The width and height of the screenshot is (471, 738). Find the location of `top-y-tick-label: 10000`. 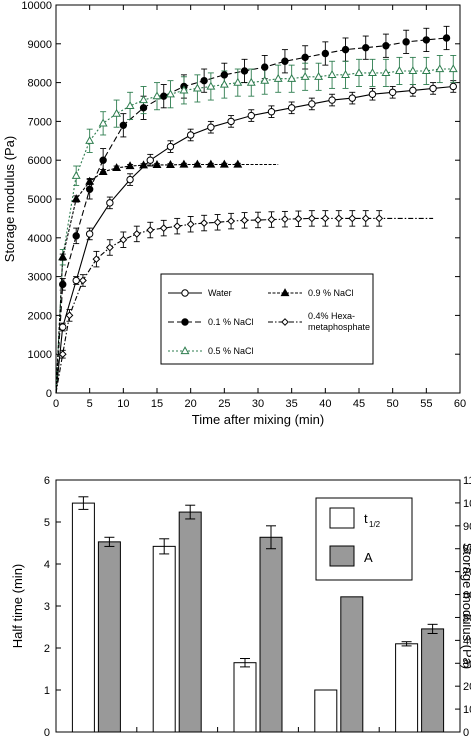

top-y-tick-label: 10000 is located at coordinates (36, 6).